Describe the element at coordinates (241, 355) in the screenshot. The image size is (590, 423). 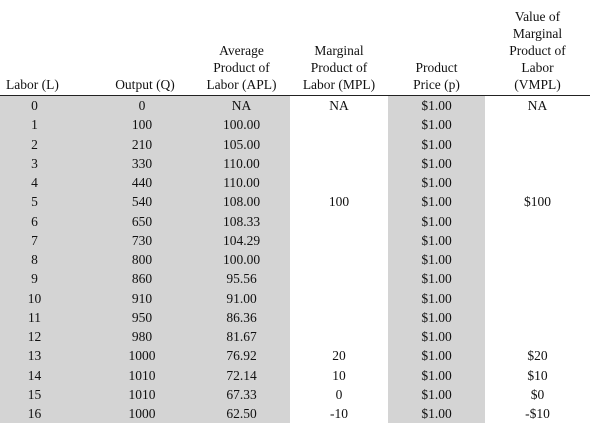
I see `cell-apl: 76.92` at that location.